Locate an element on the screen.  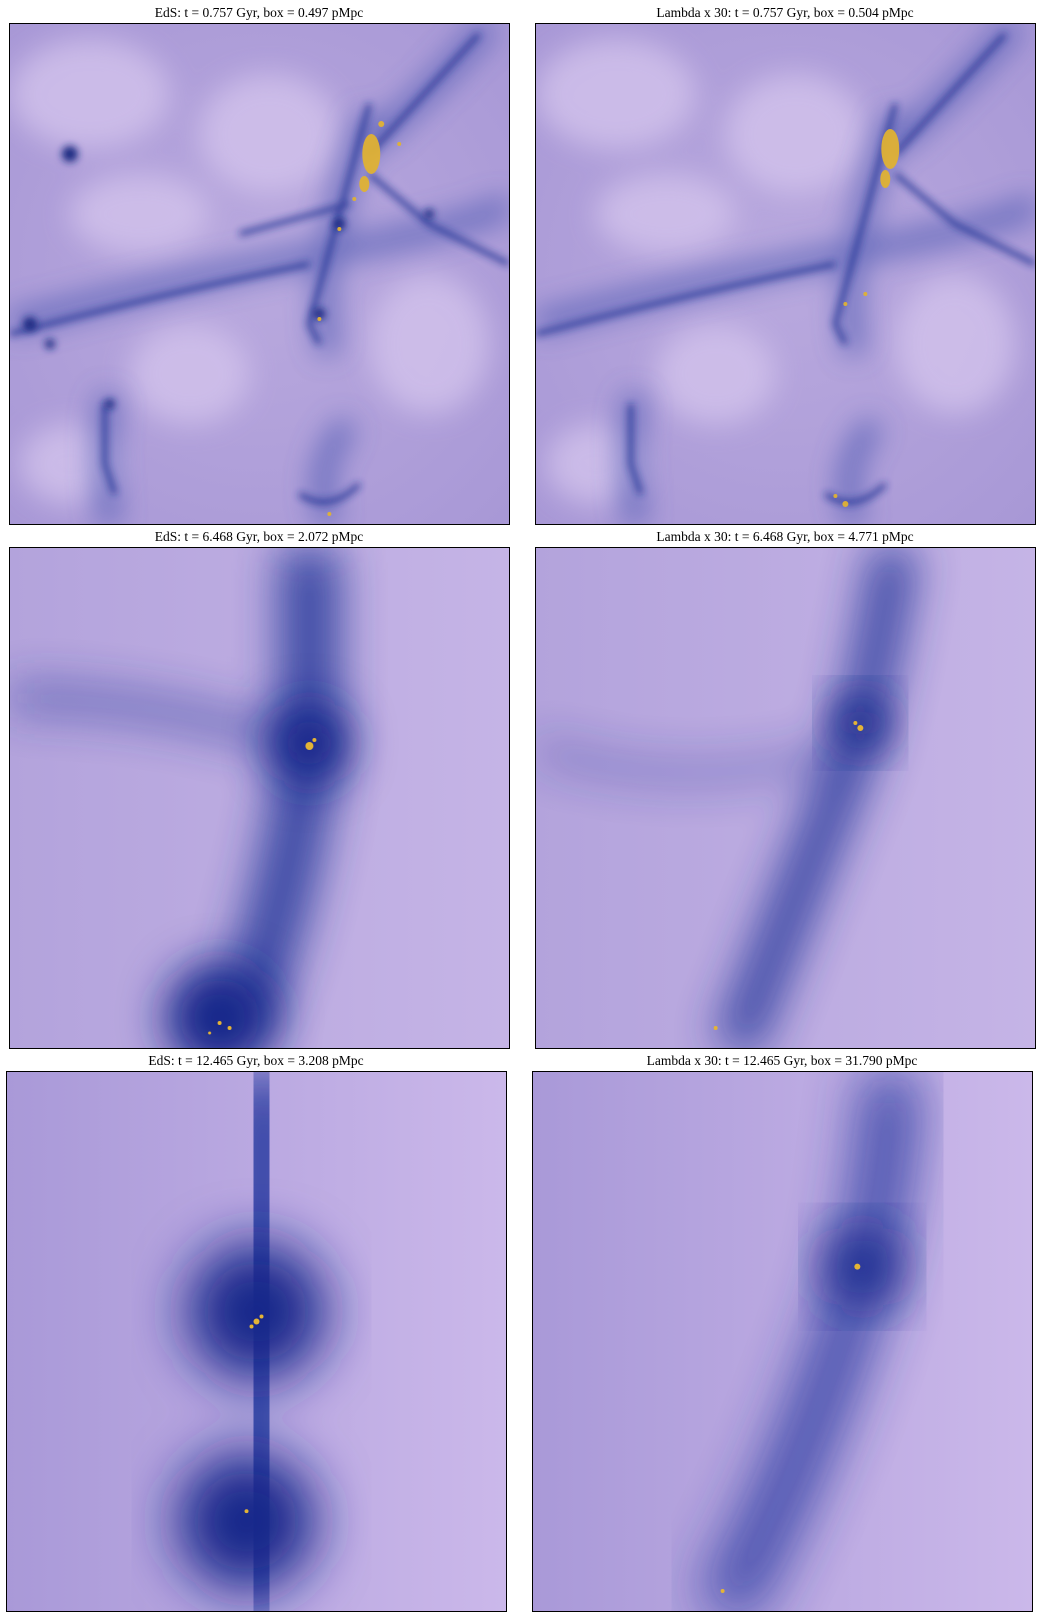
panel-4-density-map is located at coordinates (785, 798).